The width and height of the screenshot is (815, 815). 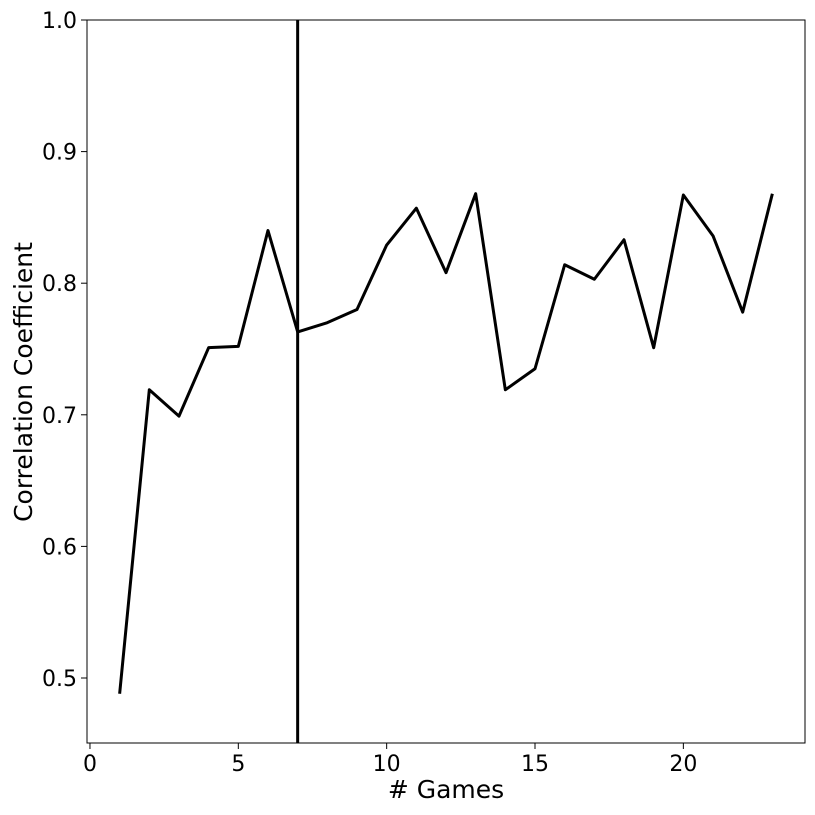 What do you see at coordinates (59, 679) in the screenshot?
I see `y-tick-label: 0.5` at bounding box center [59, 679].